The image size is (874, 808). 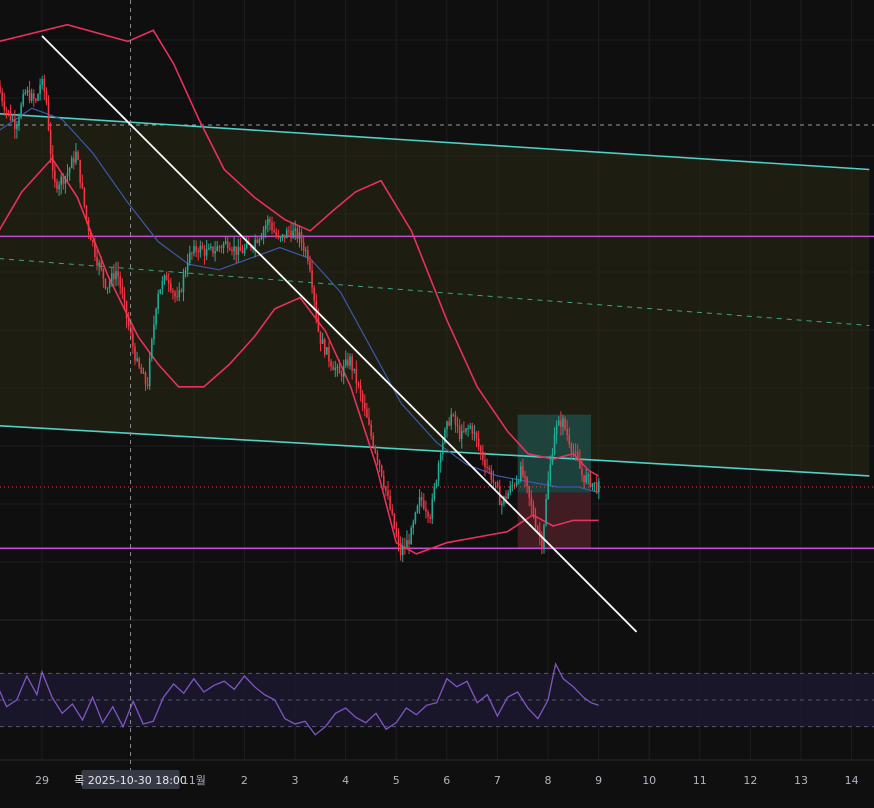 I want to click on crosshair: 목 2025-10-30 18:00, so click(x=130, y=394).